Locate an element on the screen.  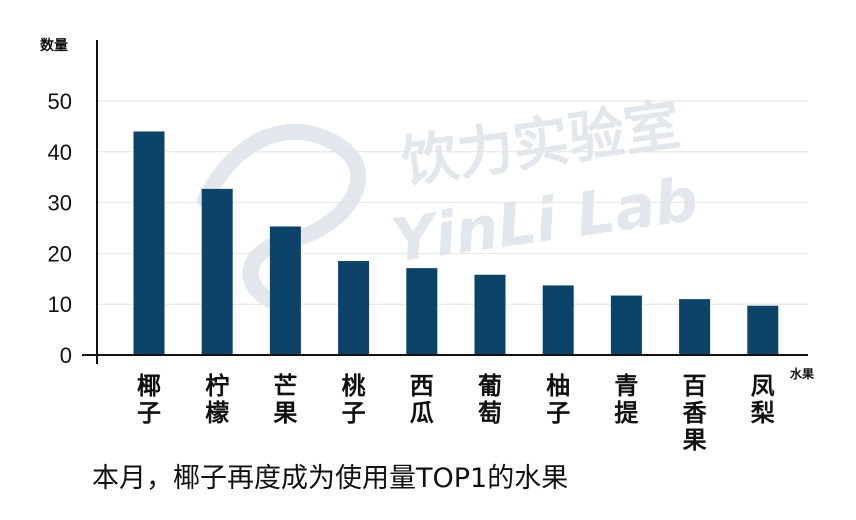
category-label: 柚子 is located at coordinates (558, 399).